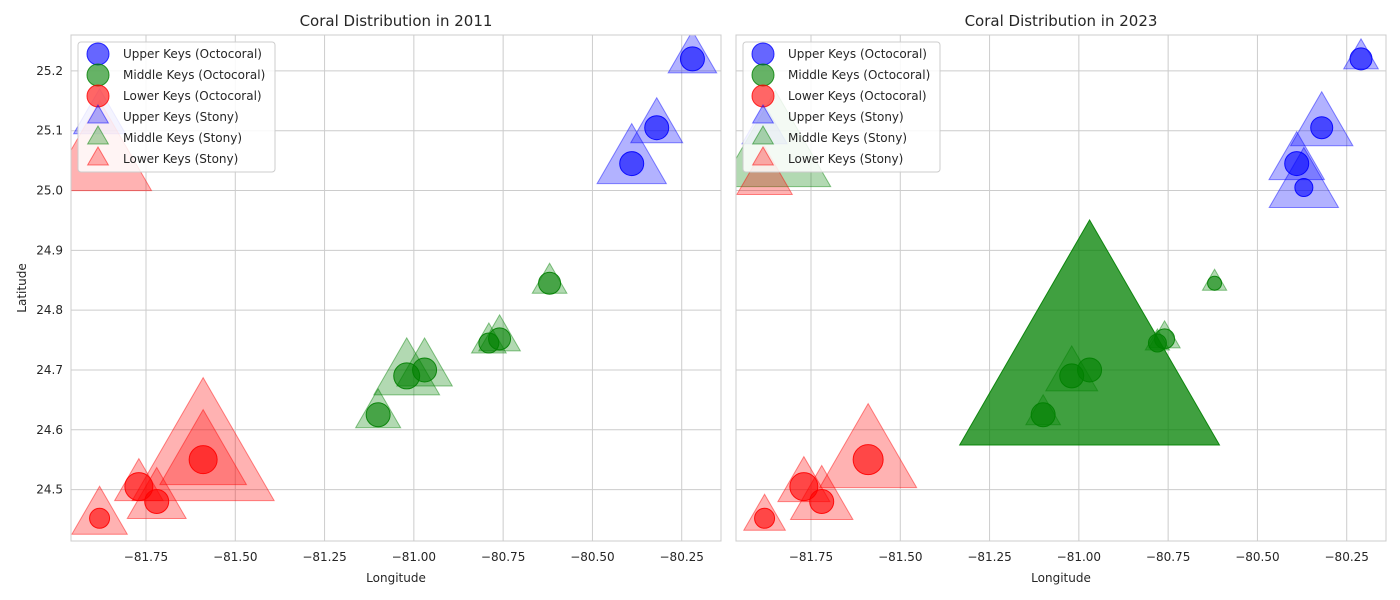 This screenshot has height=600, width=1400. I want to click on y-axis-label: Latitude, so click(22, 287).